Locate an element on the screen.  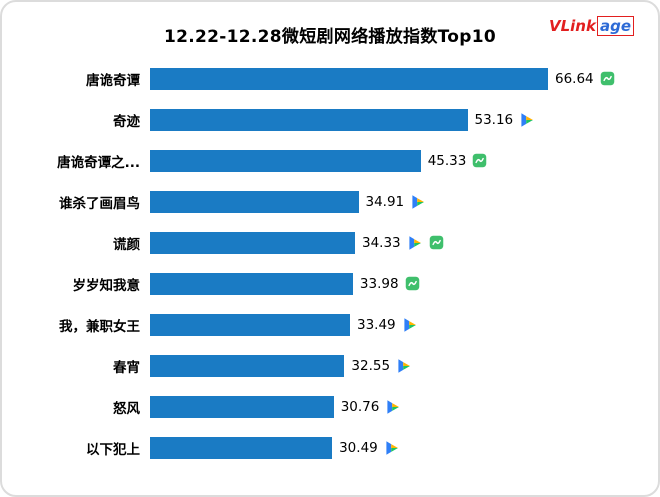
category-label: 唐诡奇谭 is located at coordinates (113, 80).